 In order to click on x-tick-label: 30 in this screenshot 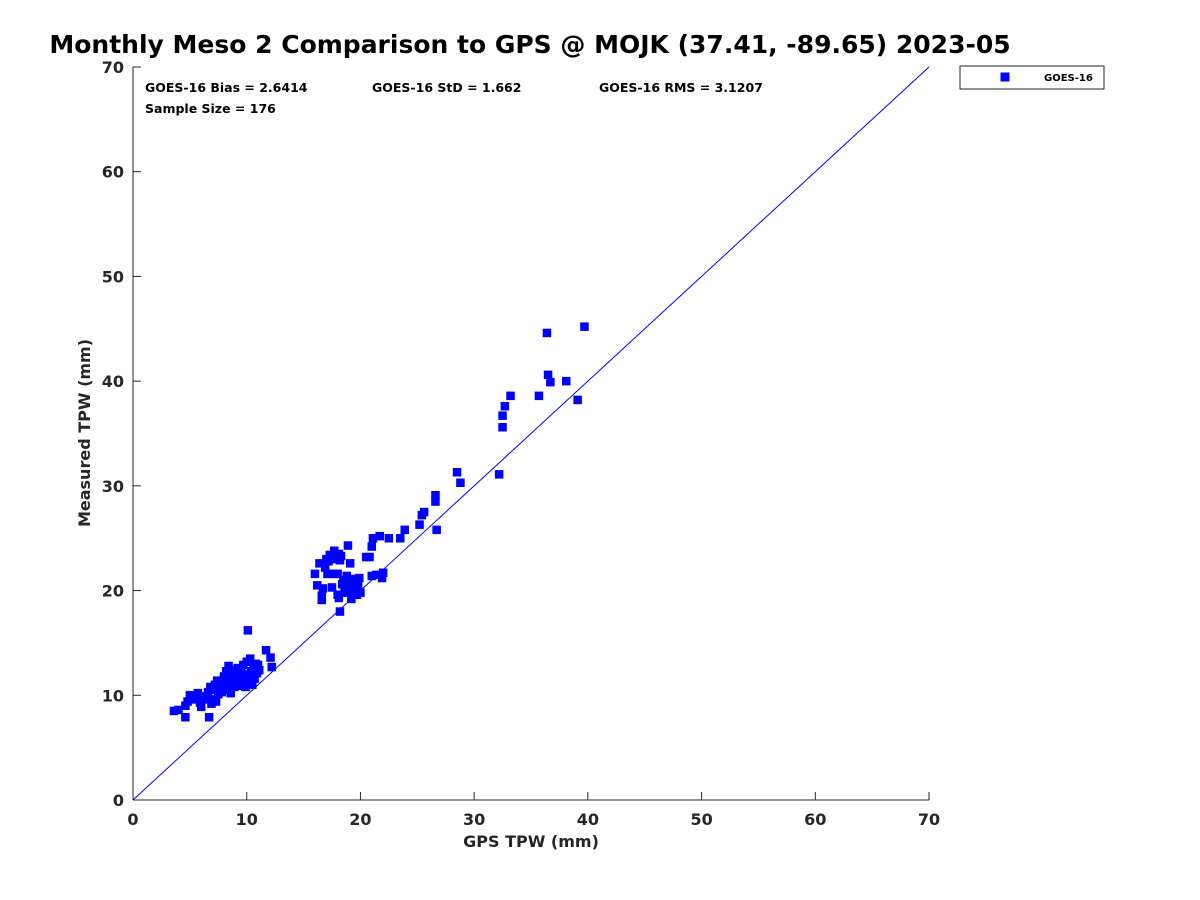, I will do `click(474, 819)`.